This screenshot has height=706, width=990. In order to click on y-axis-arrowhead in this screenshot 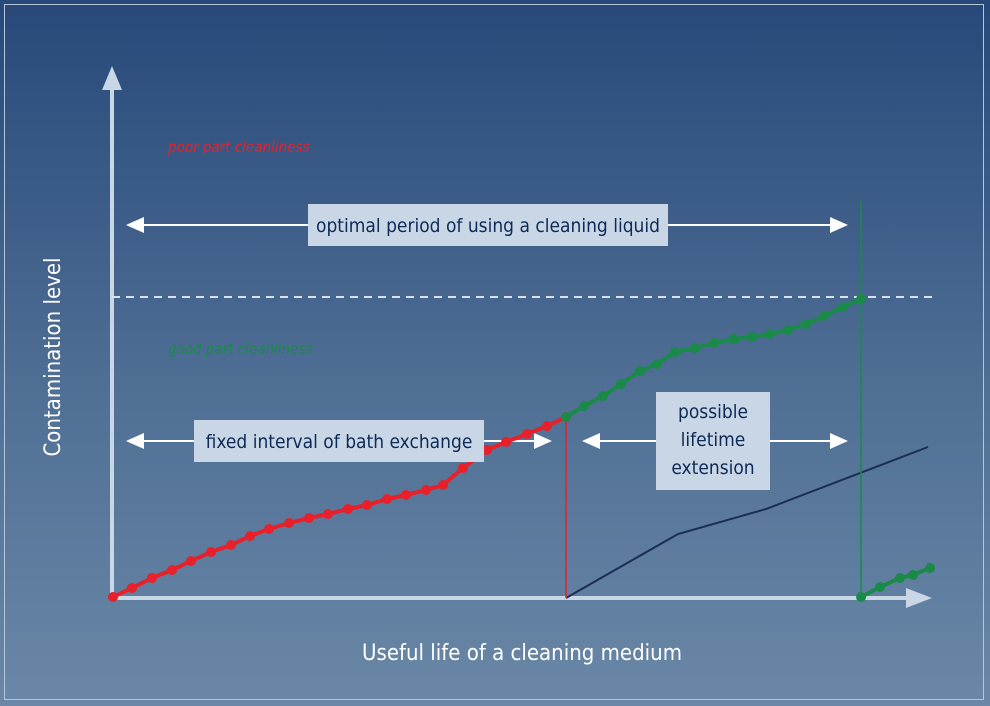, I will do `click(112, 78)`.